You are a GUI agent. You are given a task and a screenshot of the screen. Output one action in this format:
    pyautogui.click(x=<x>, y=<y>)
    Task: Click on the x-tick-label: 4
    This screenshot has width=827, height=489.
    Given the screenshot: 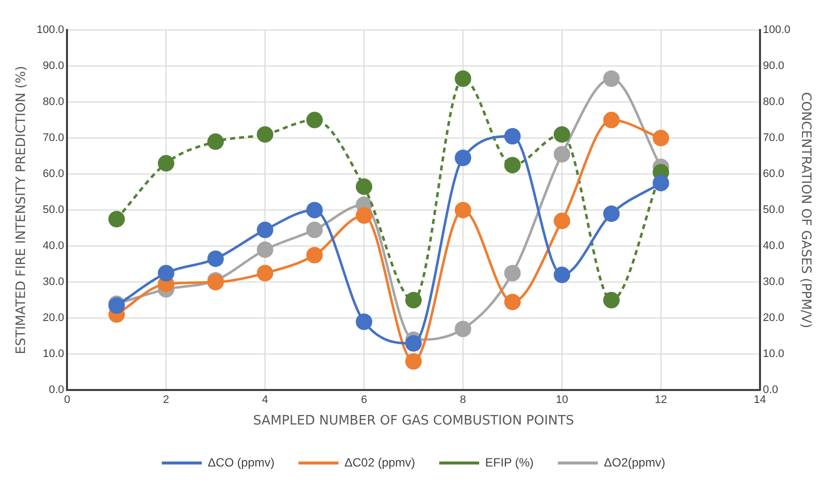 What is the action you would take?
    pyautogui.click(x=265, y=400)
    